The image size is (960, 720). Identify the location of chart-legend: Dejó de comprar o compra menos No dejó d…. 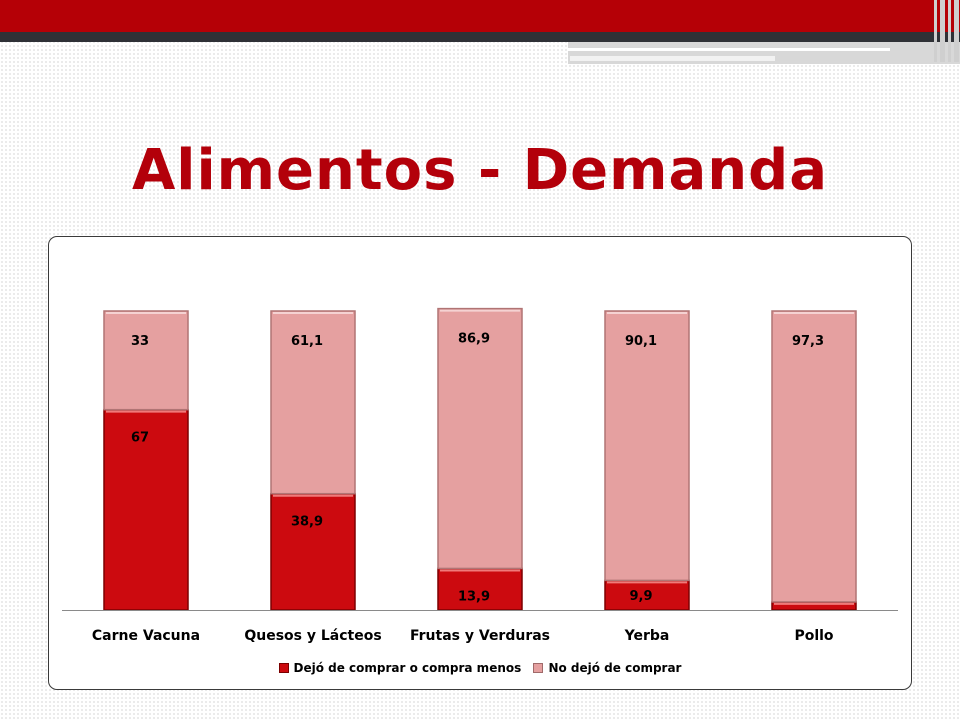
(480, 668).